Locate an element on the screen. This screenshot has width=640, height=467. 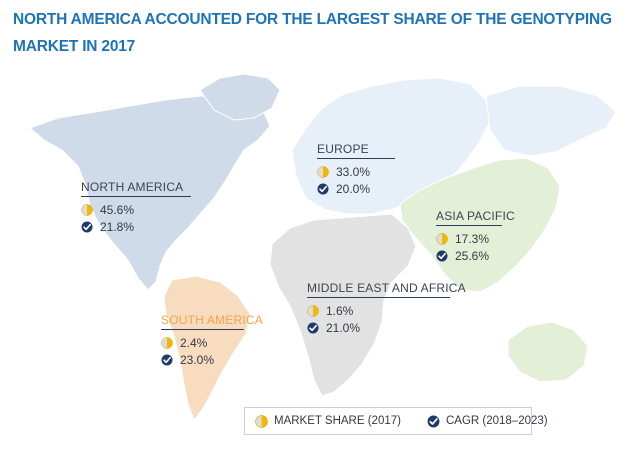
south-america-landmass is located at coordinates (207, 348).